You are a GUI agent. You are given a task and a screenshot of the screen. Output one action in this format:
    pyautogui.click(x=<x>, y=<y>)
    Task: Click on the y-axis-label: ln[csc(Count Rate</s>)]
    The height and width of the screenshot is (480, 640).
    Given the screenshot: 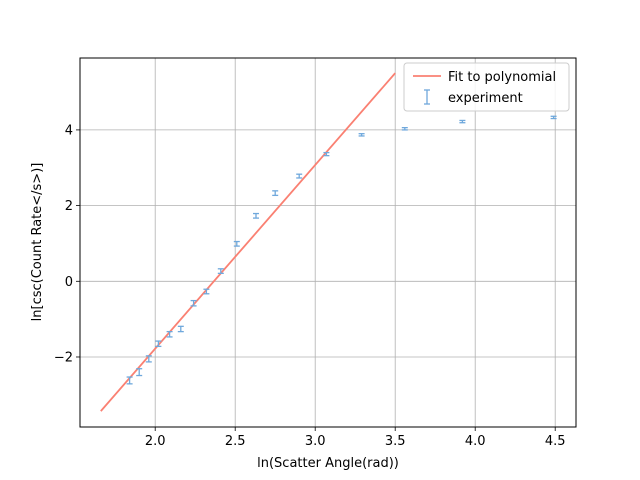 What is the action you would take?
    pyautogui.click(x=37, y=242)
    